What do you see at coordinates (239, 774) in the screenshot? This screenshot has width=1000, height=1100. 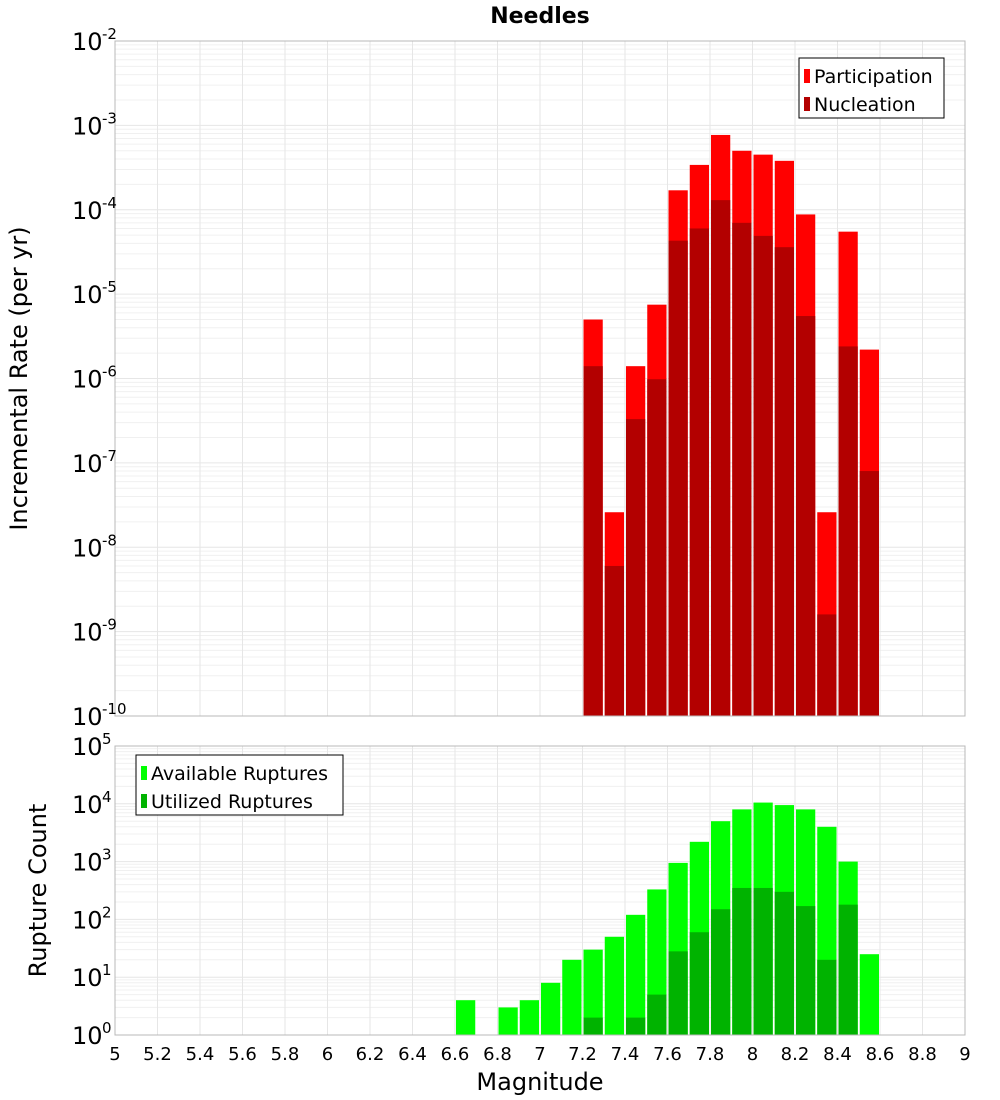 I see `bottom-legend-label: Available Ruptures` at bounding box center [239, 774].